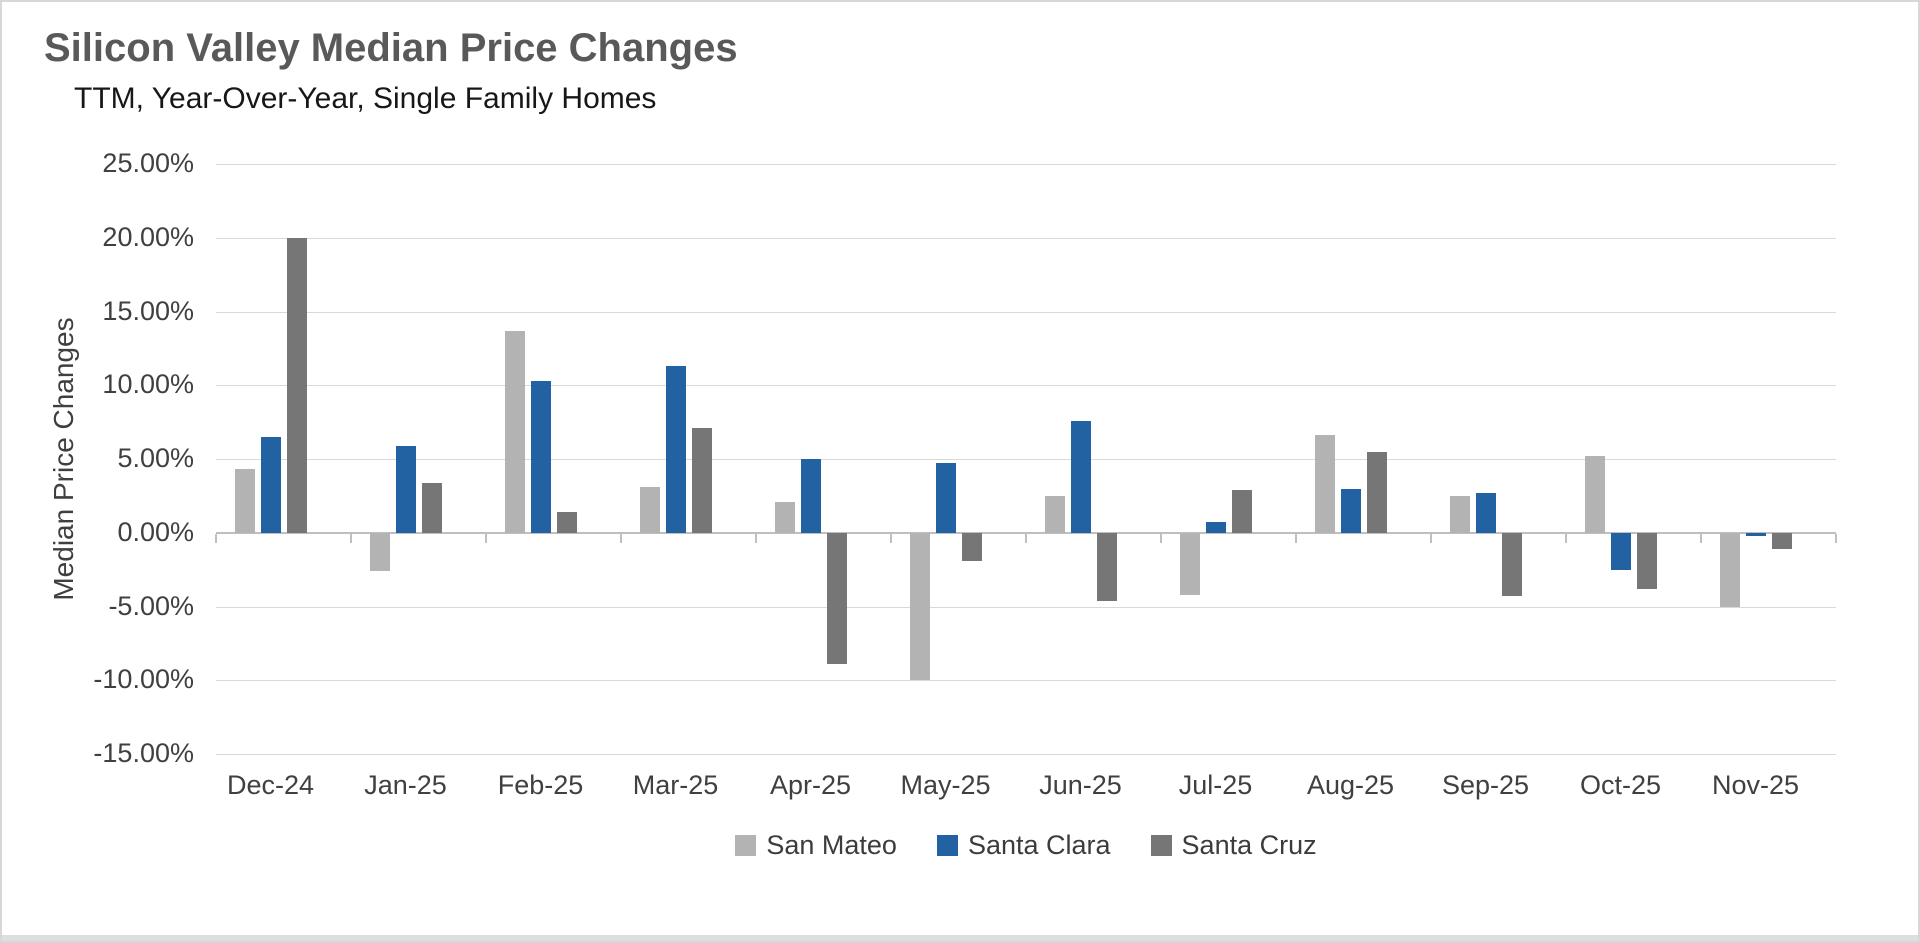 Image resolution: width=1920 pixels, height=943 pixels. What do you see at coordinates (151, 605) in the screenshot?
I see `y-axis-tick-label: -5.00%` at bounding box center [151, 605].